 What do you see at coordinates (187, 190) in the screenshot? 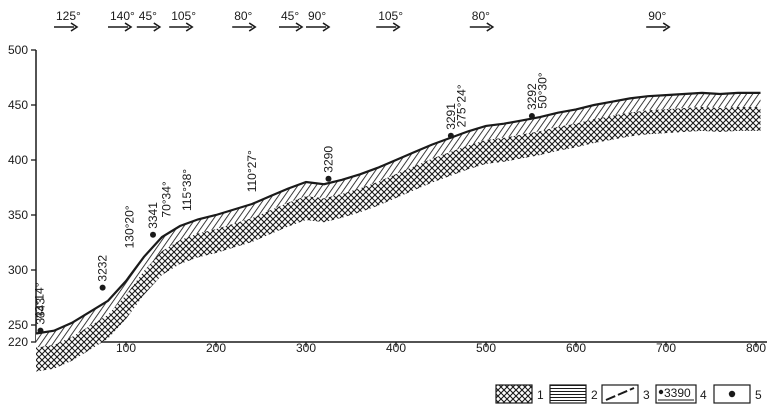
I see `dip-label: 115°38°` at bounding box center [187, 190].